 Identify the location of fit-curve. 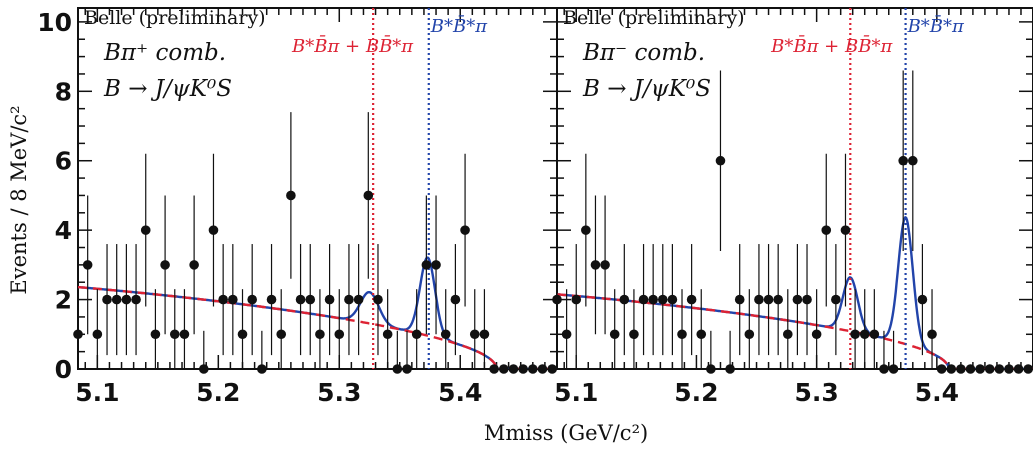
(317, 312).